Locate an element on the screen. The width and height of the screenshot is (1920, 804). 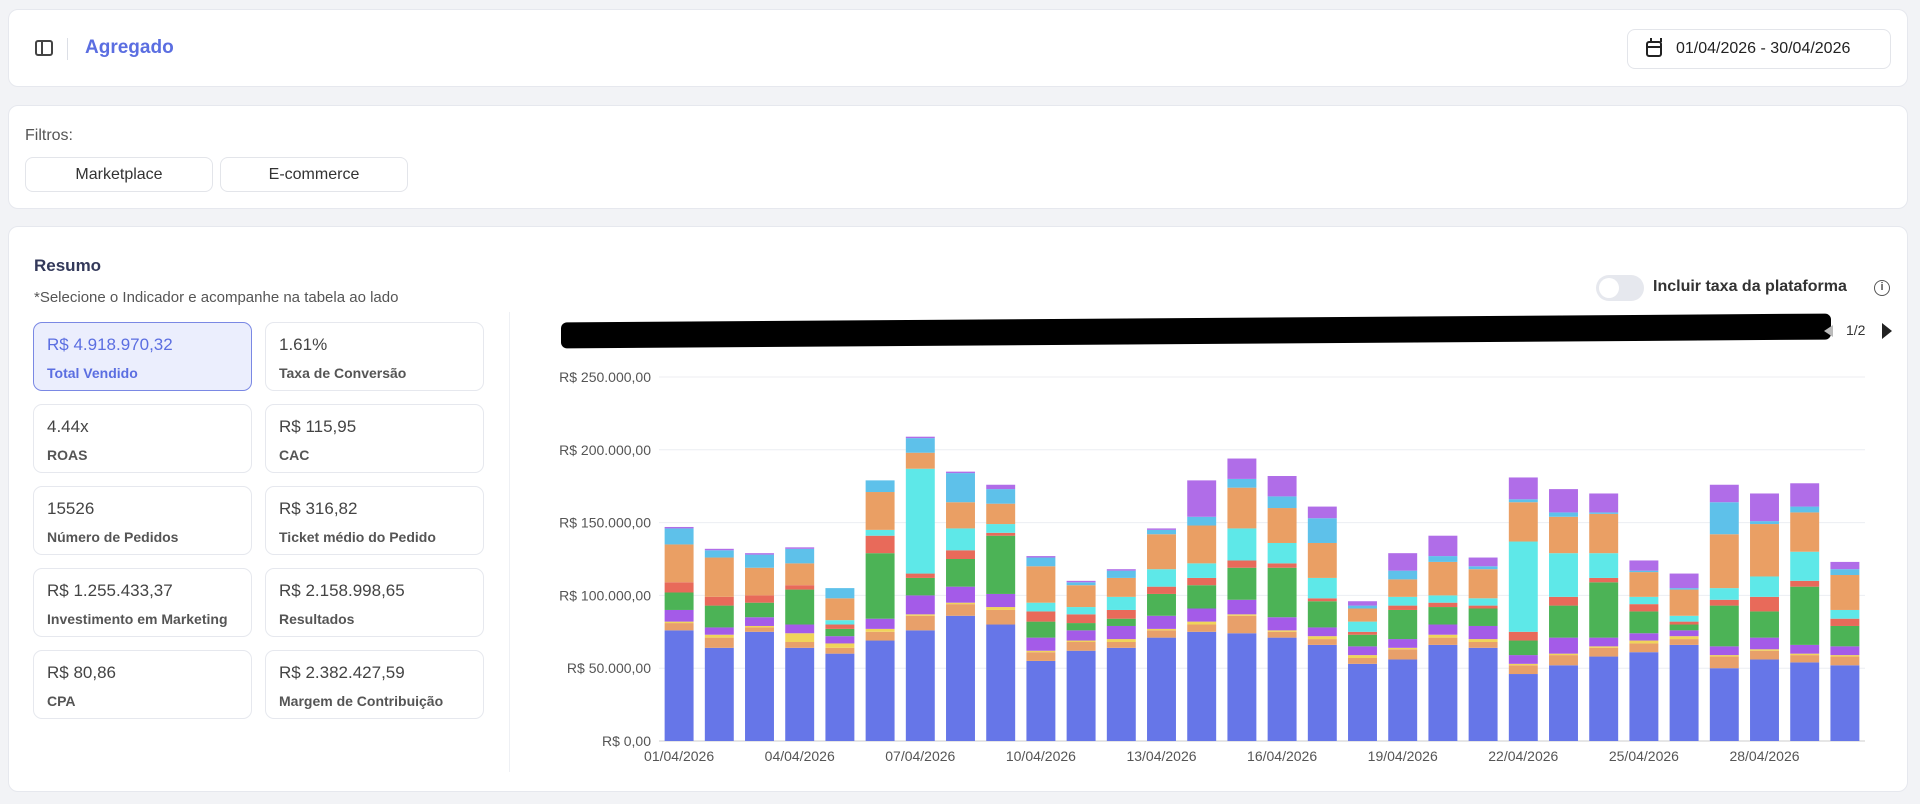
kpi-card-roas: 4.44x ROAS is located at coordinates (142, 438).